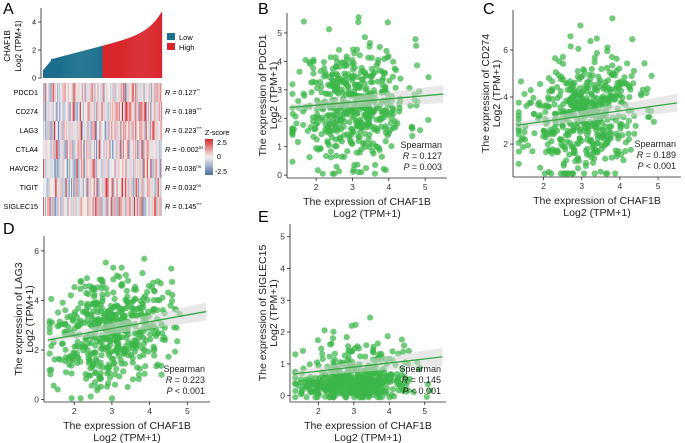 The height and width of the screenshot is (443, 685). What do you see at coordinates (263, 9) in the screenshot?
I see `panel-letter-b: B` at bounding box center [263, 9].